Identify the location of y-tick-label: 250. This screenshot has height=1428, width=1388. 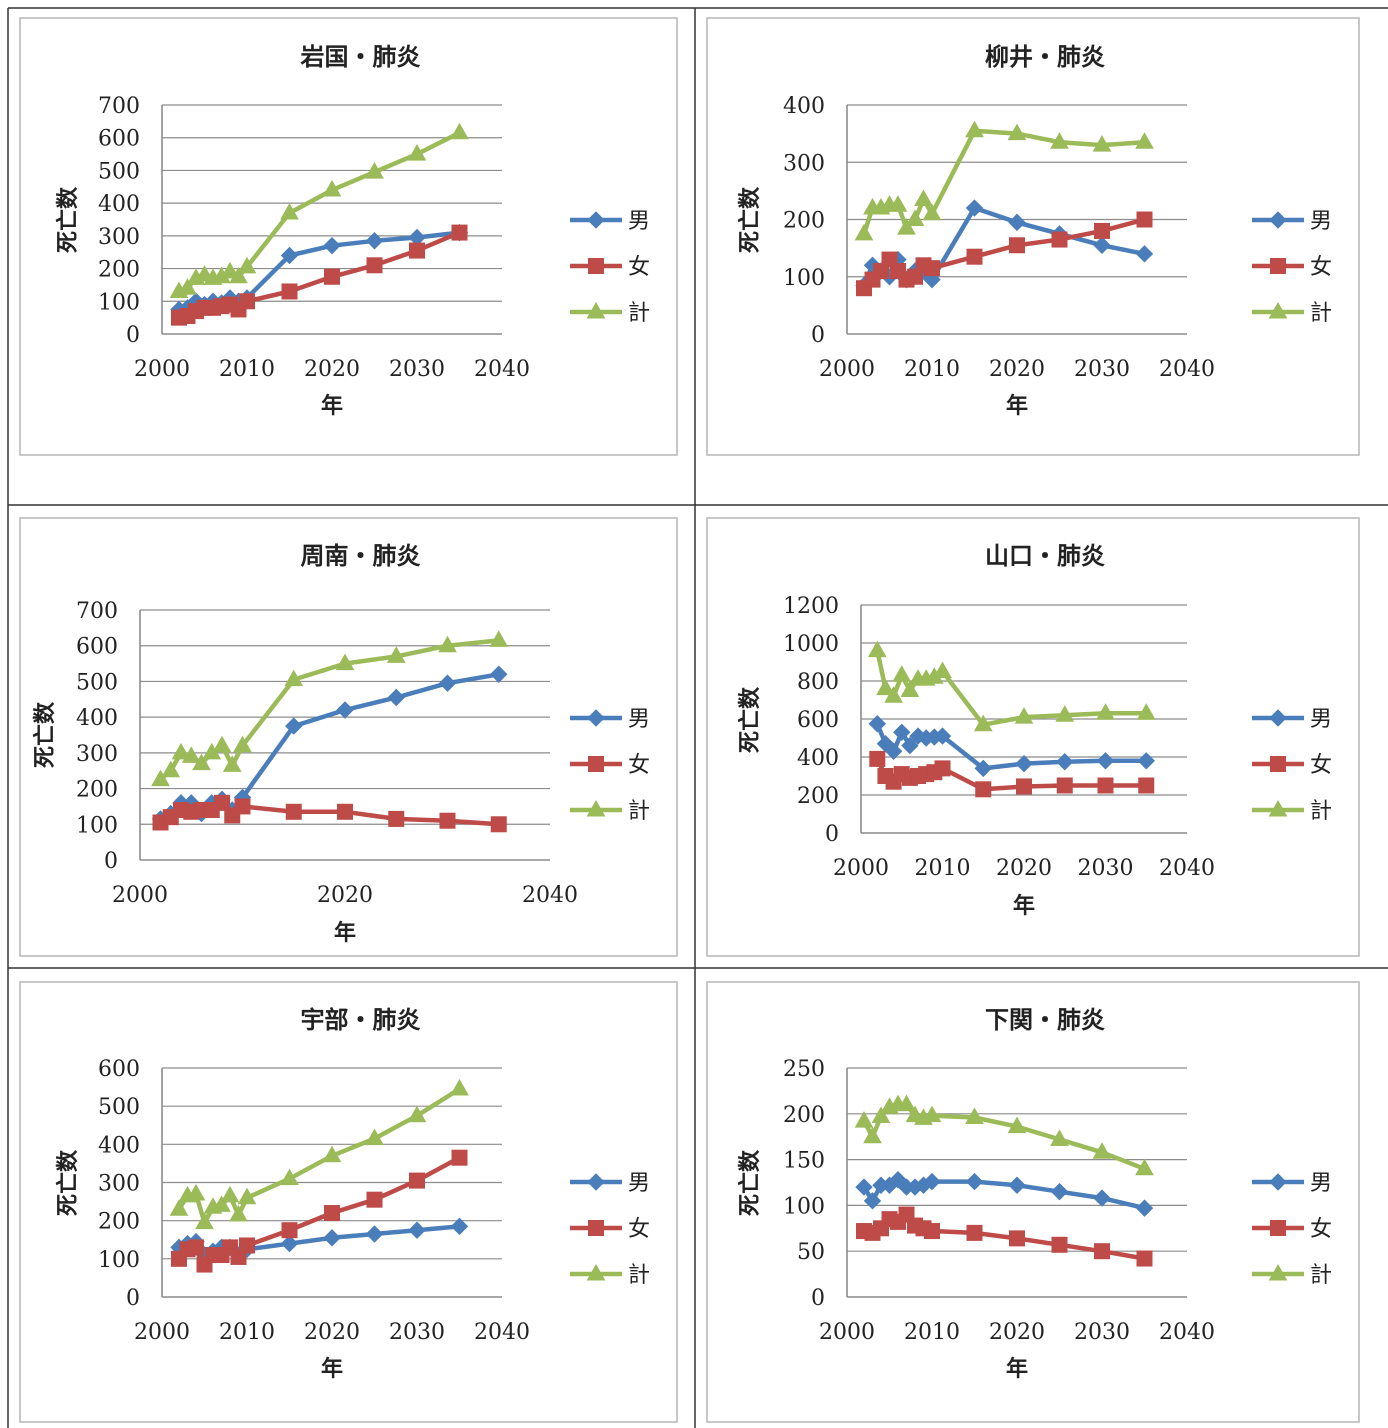
(804, 1069).